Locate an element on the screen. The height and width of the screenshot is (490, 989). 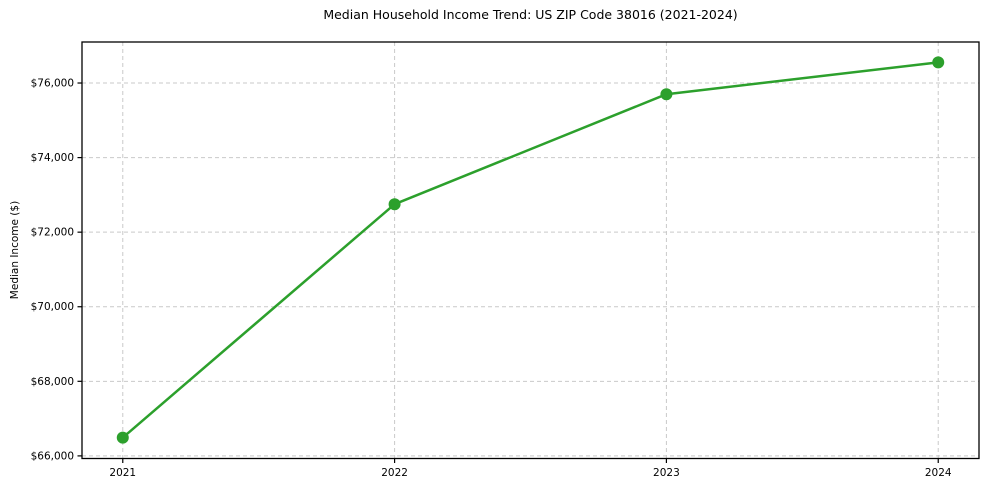
x-tick-label: 2023 is located at coordinates (666, 473).